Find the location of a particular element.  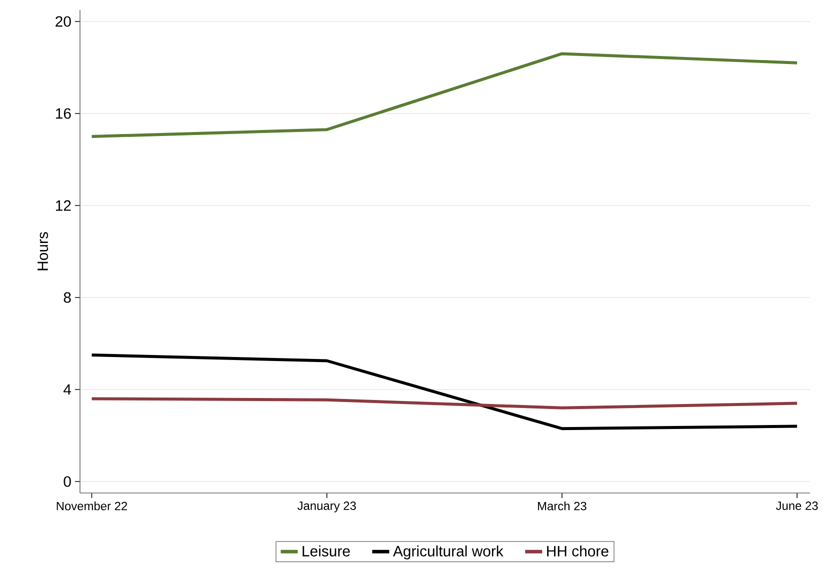

legend-label: HH chore is located at coordinates (577, 550).